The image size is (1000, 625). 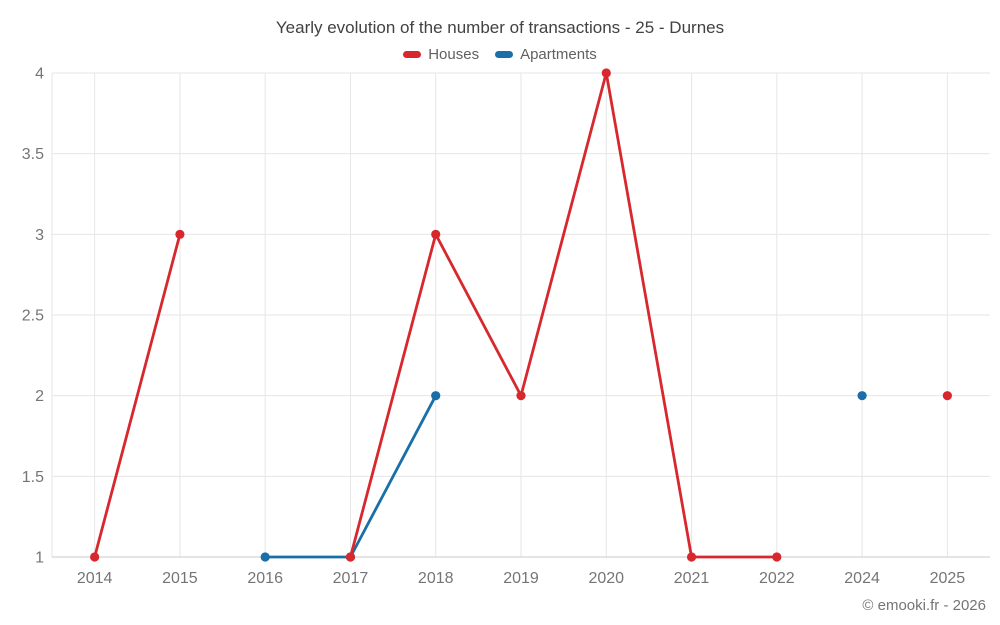 I want to click on data-point-houses-2015, so click(x=180, y=234).